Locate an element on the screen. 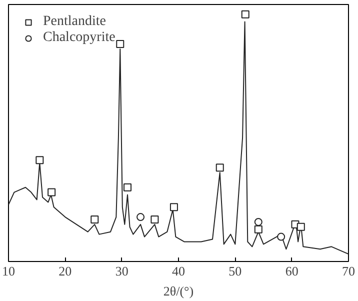 This screenshot has width=358, height=301. x-tick-label: 40 is located at coordinates (178, 271).